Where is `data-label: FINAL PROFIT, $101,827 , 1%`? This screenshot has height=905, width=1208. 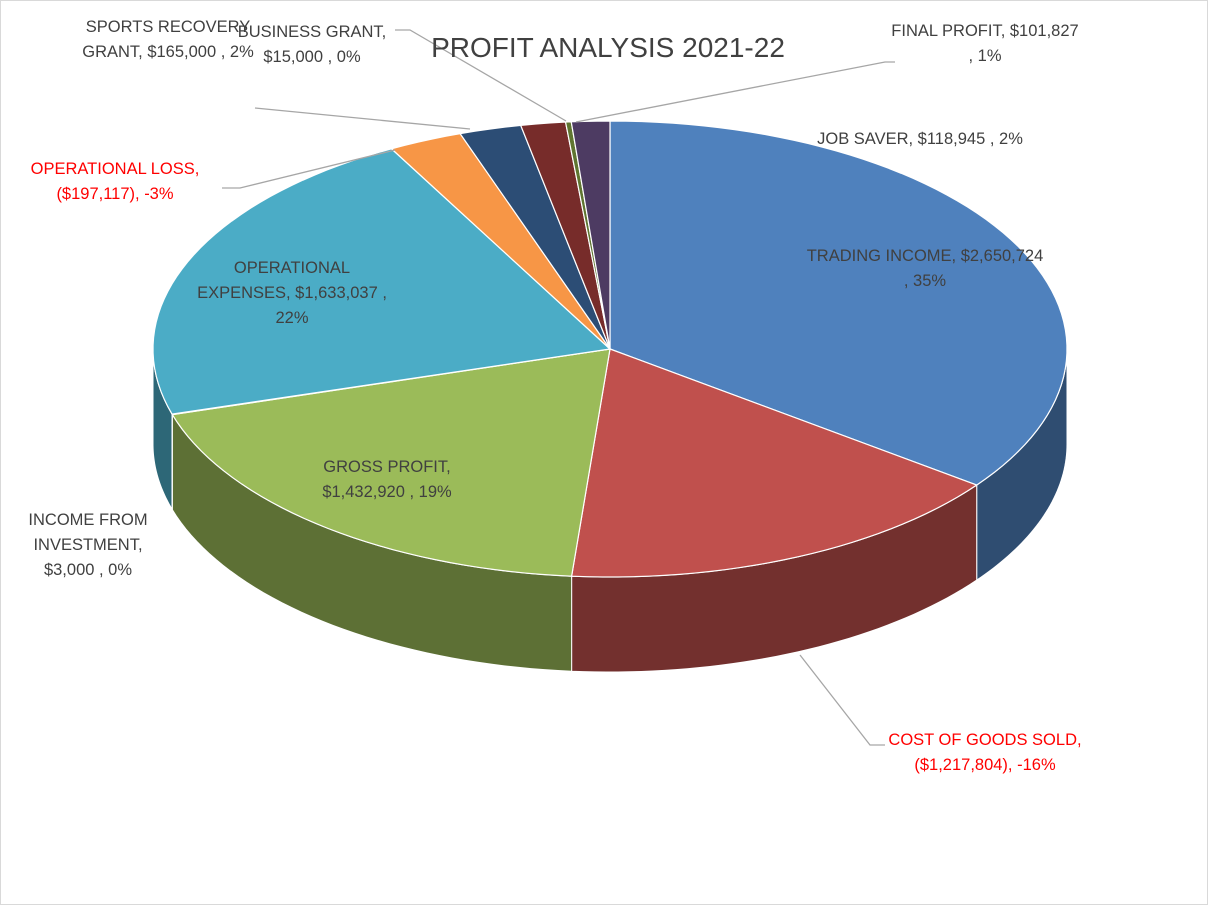 data-label: FINAL PROFIT, $101,827 , 1% is located at coordinates (985, 43).